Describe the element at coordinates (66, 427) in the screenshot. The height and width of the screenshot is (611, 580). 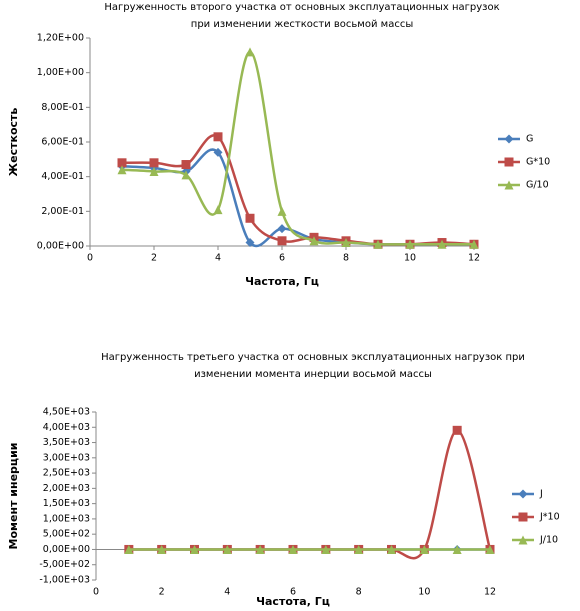
I see `y-tick-label: 4,00E+03` at that location.